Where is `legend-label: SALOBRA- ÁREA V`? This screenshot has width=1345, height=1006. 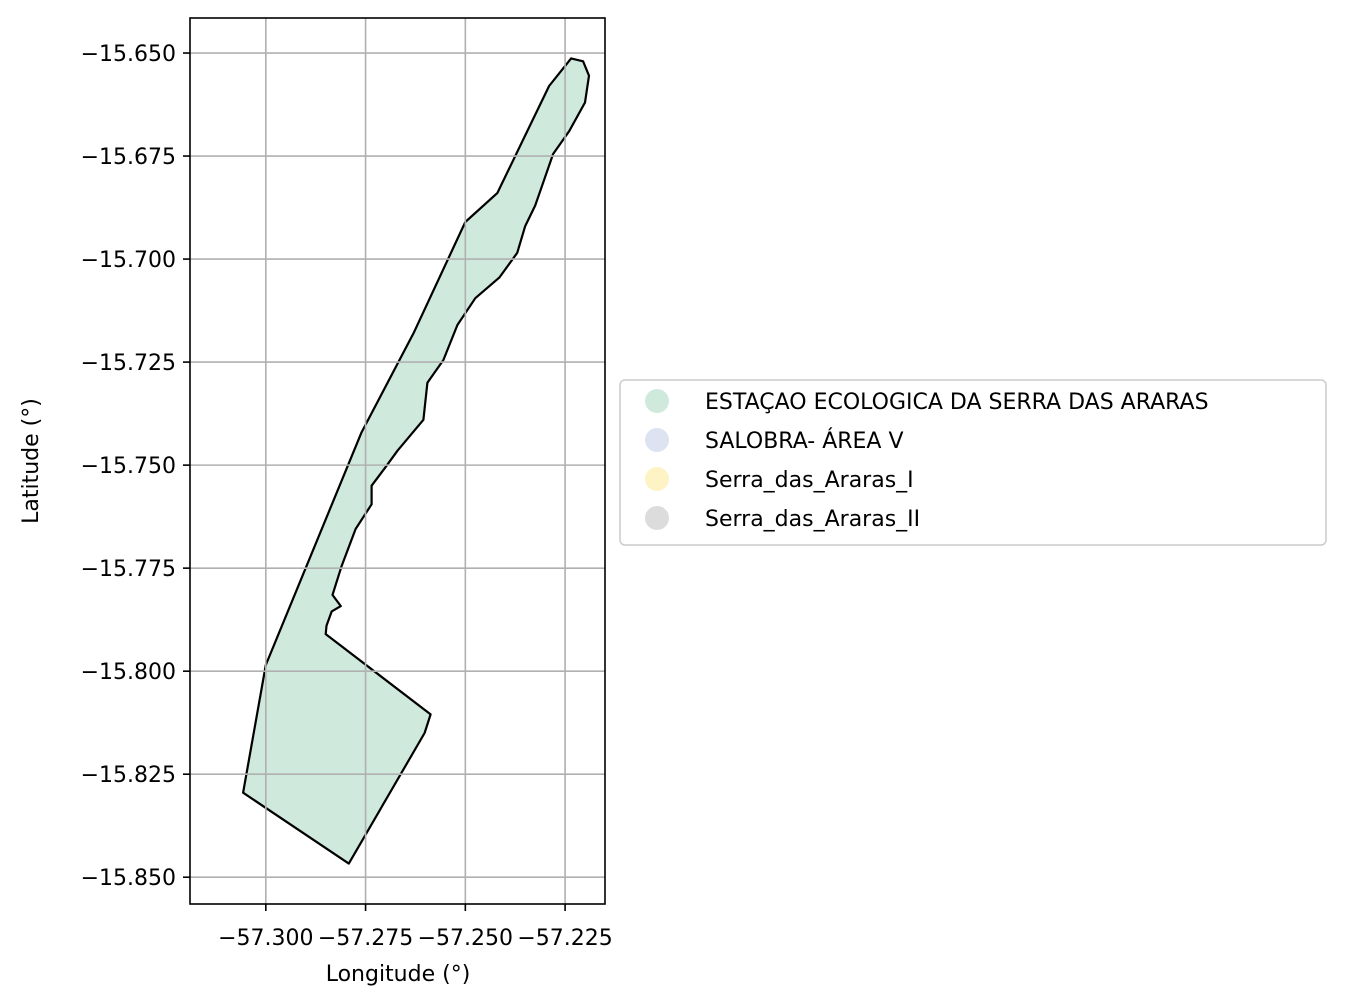 legend-label: SALOBRA- ÁREA V is located at coordinates (804, 441).